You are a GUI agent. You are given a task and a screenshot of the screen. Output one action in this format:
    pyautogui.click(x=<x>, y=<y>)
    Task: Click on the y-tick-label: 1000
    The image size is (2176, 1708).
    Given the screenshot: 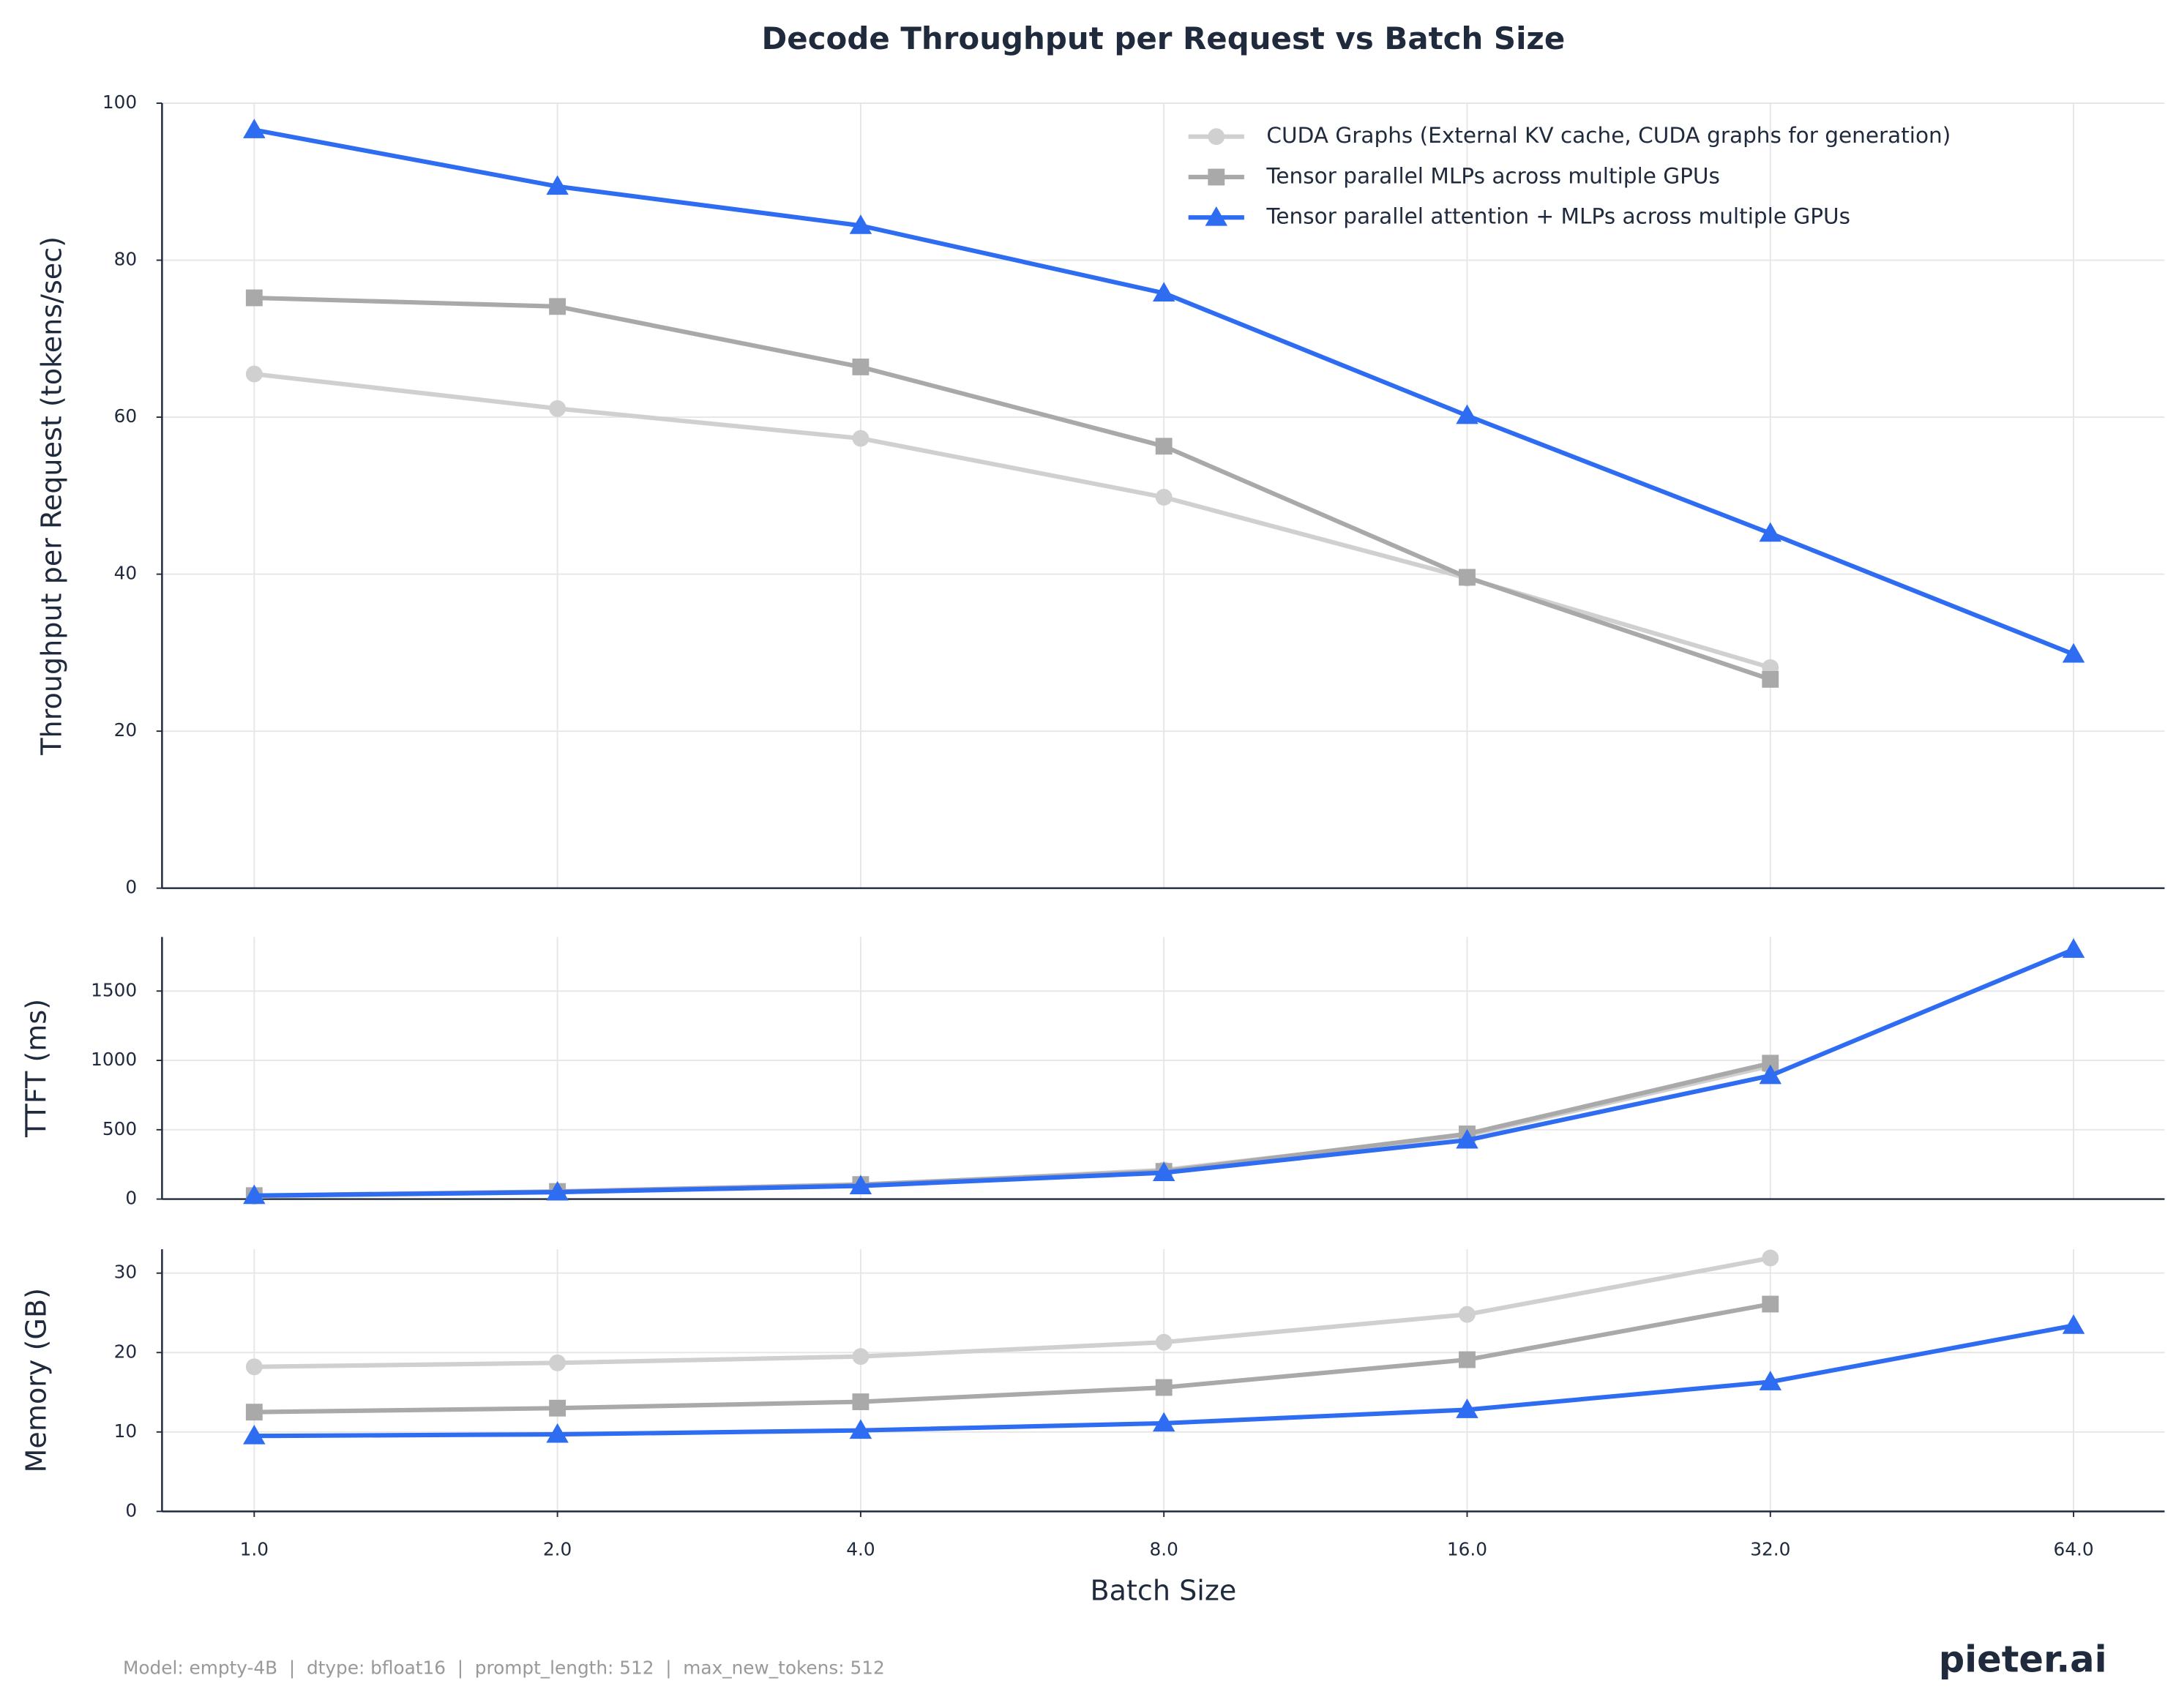 What is the action you would take?
    pyautogui.click(x=114, y=1059)
    